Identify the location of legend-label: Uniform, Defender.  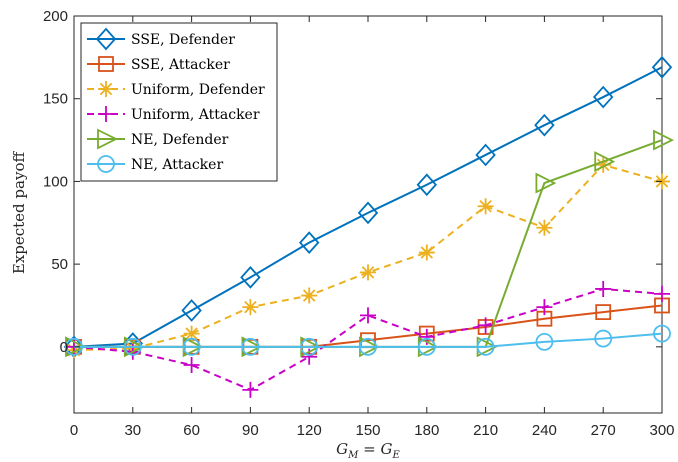
(198, 90).